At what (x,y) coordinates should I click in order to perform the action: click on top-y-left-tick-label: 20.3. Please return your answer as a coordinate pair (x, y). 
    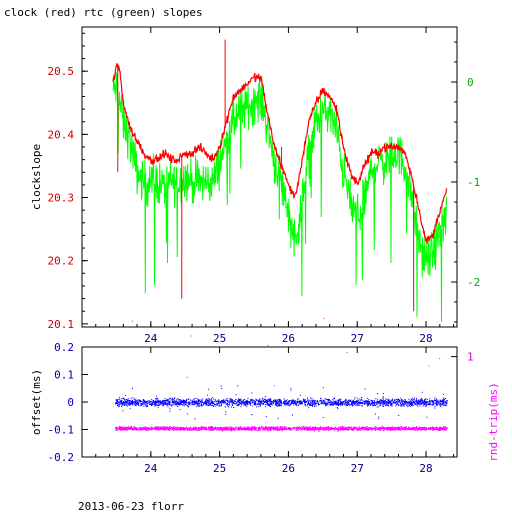
    Looking at the image, I should click on (61, 198).